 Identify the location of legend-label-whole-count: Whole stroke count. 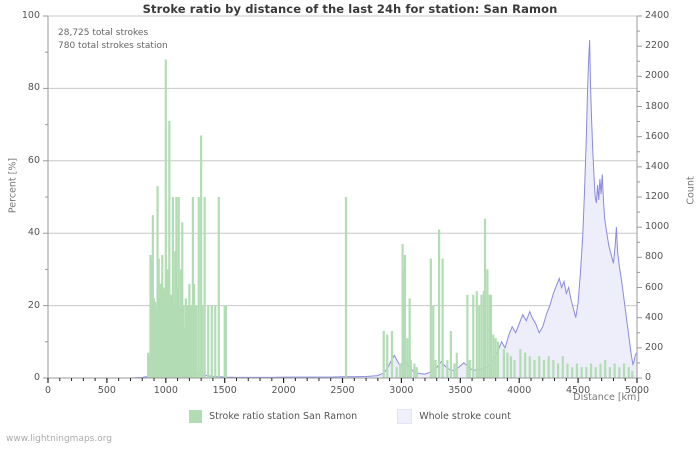
(465, 416).